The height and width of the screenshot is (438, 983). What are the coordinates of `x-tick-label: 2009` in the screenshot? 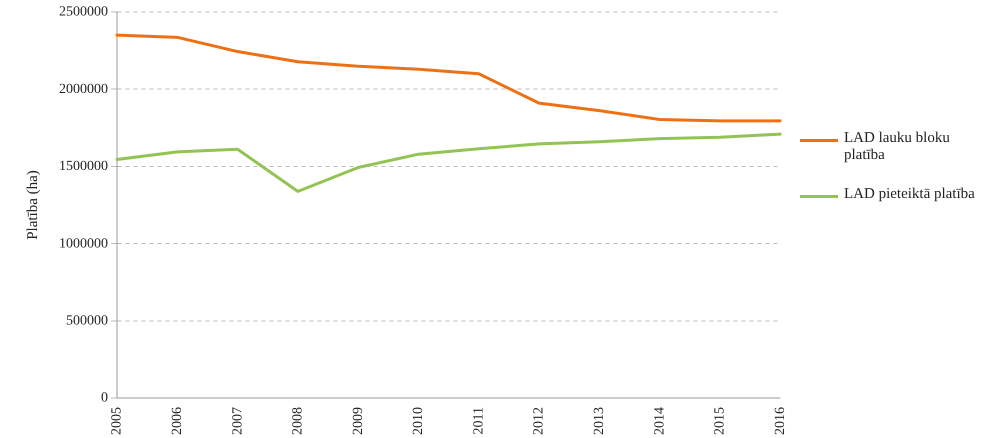 It's located at (358, 421).